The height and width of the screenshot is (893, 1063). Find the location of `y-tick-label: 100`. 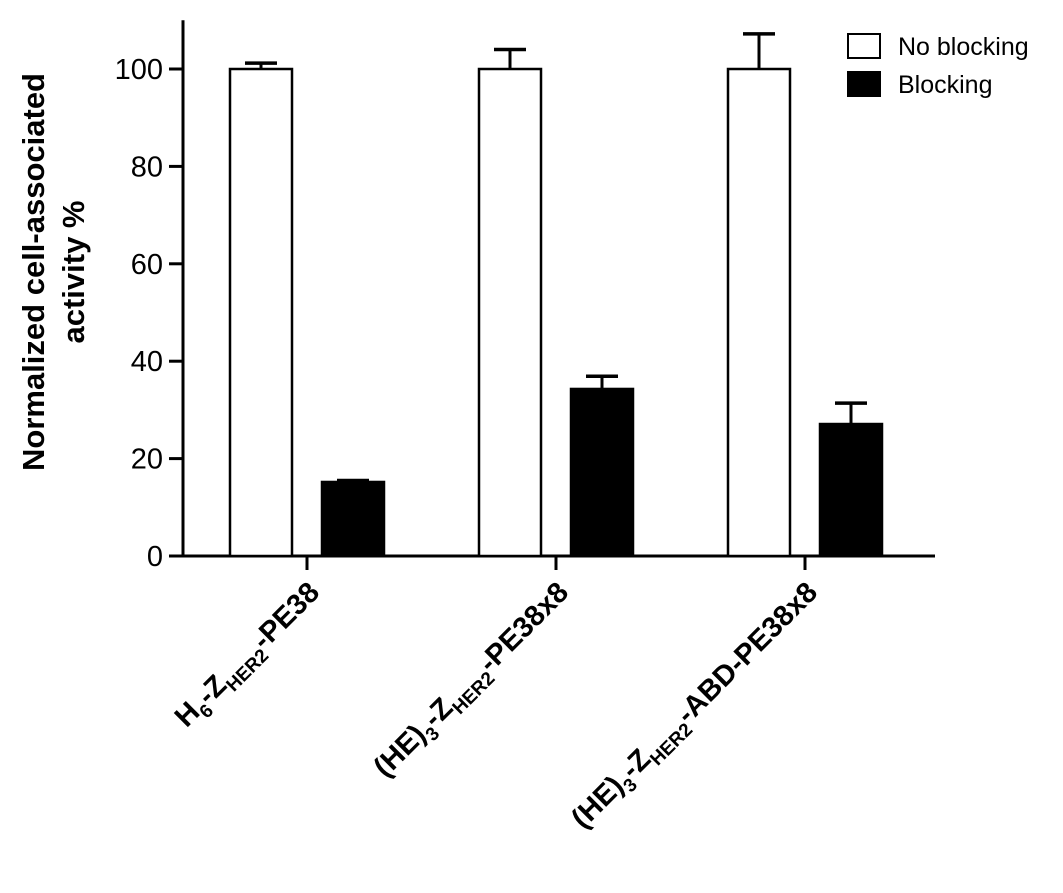

y-tick-label: 100 is located at coordinates (139, 70).